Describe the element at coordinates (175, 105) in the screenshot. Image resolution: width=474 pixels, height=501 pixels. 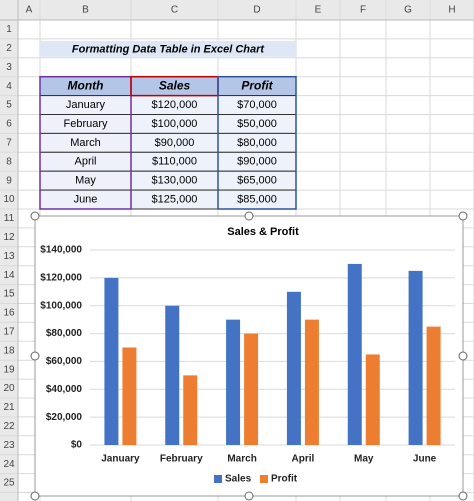
I see `table-cell-text: $120,000` at that location.